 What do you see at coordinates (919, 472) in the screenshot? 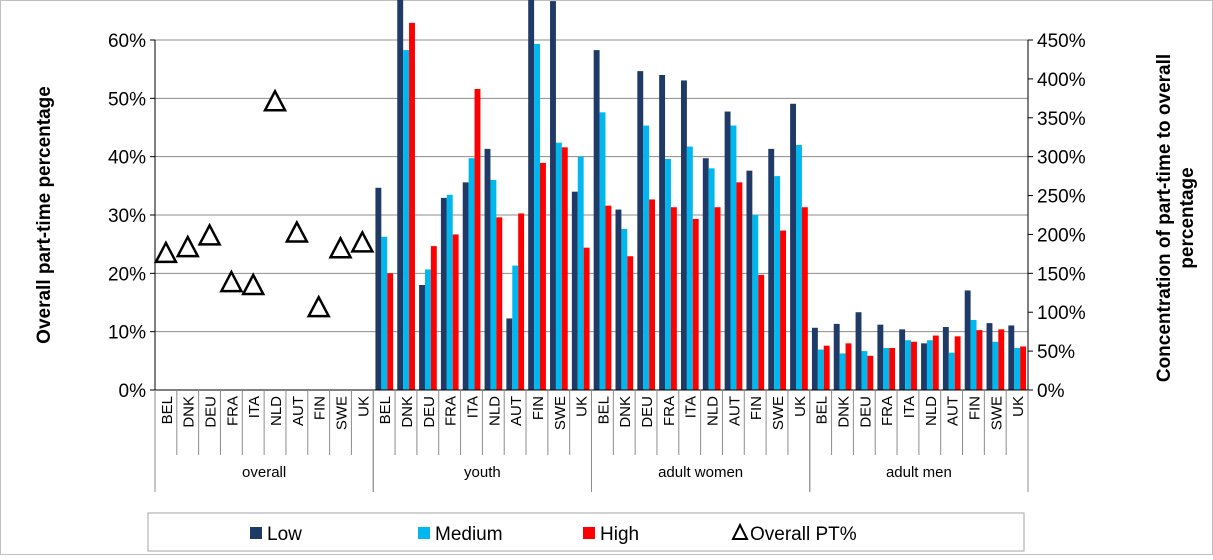
I see `group-label: adult men` at bounding box center [919, 472].